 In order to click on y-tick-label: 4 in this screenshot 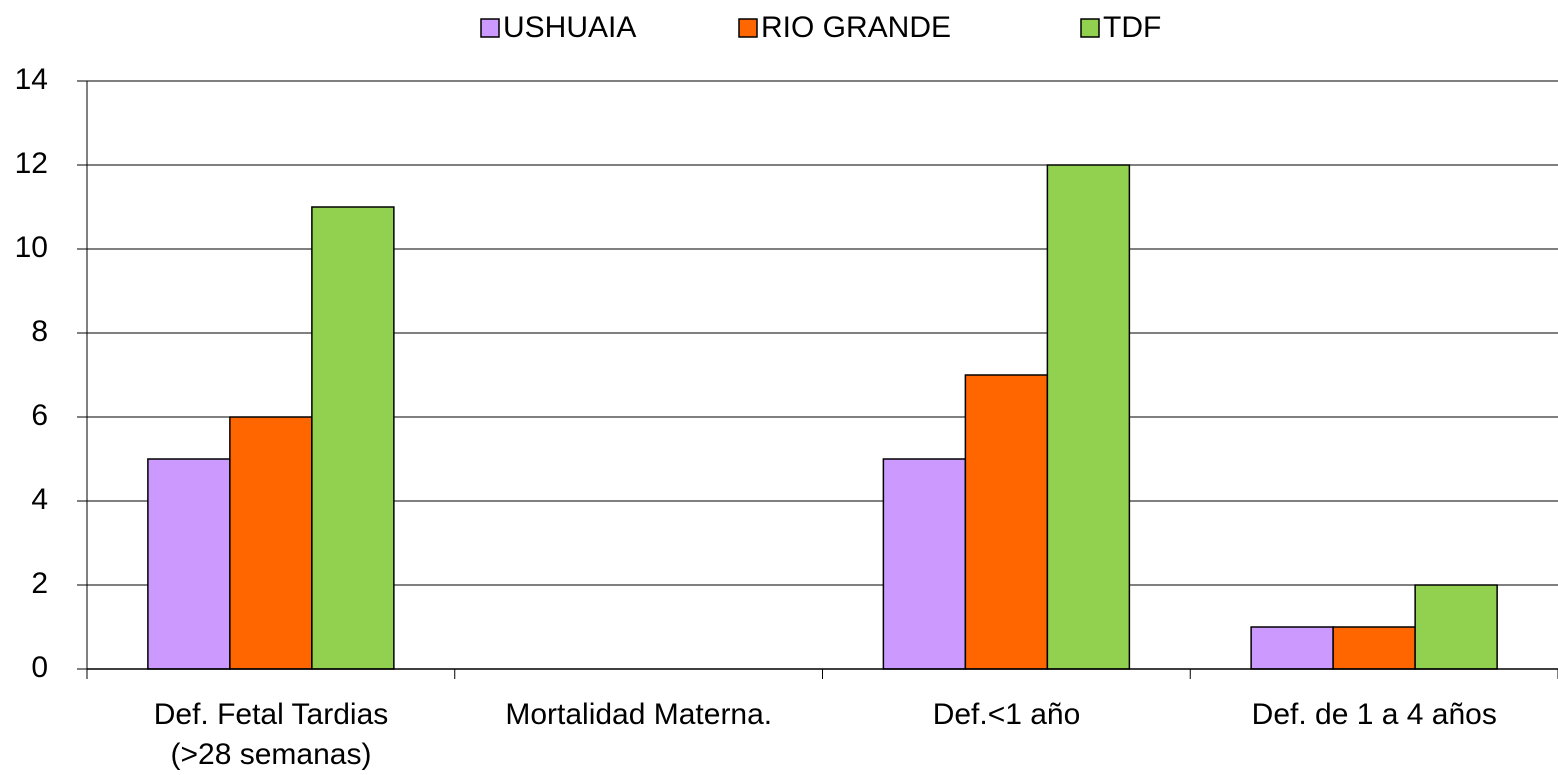, I will do `click(39, 499)`.